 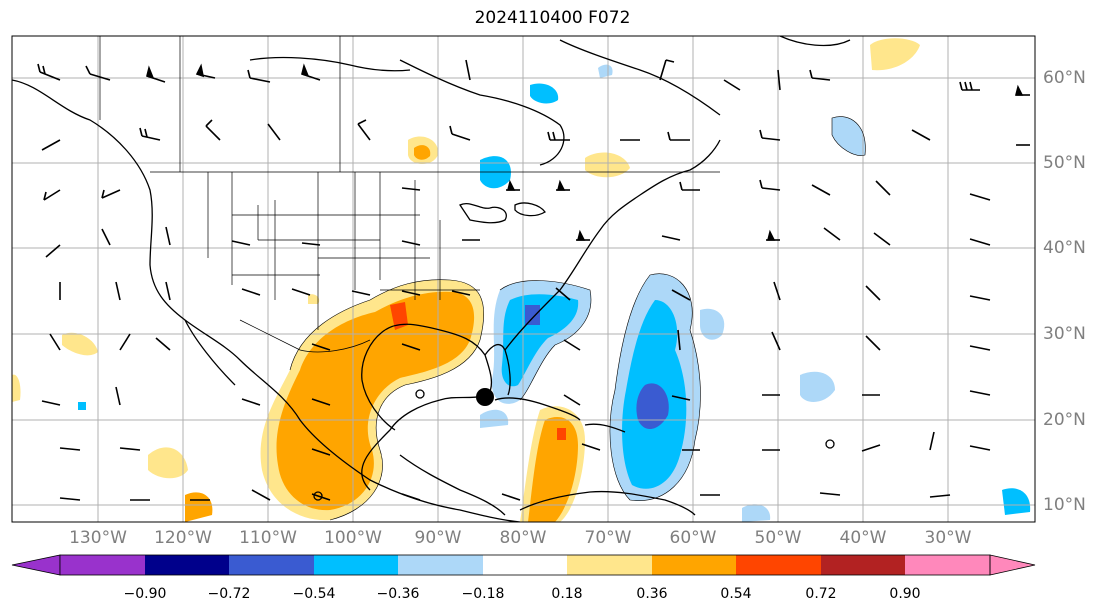 What do you see at coordinates (98, 538) in the screenshot?
I see `lon-label: 130°W` at bounding box center [98, 538].